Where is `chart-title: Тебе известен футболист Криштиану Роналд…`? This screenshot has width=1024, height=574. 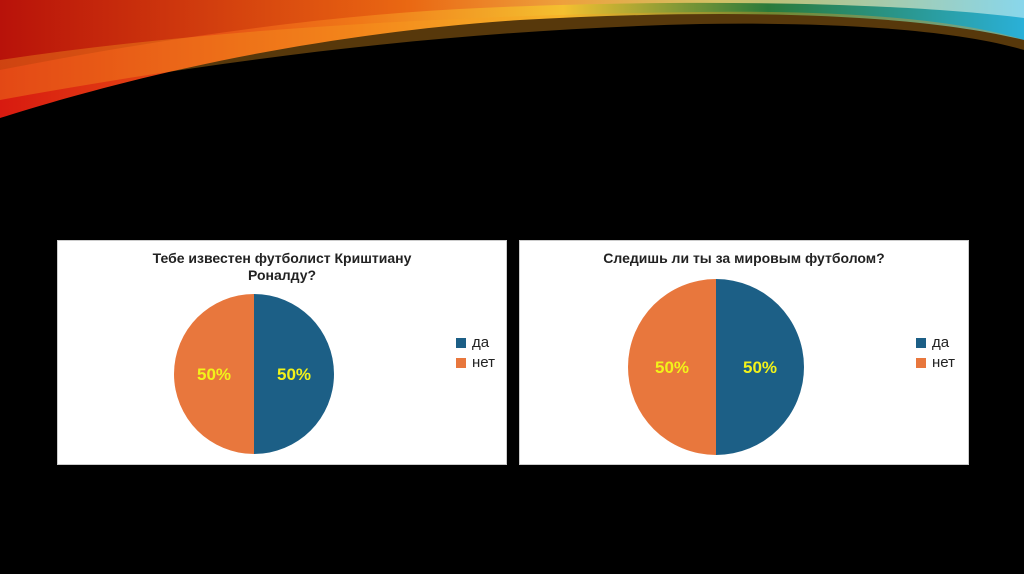
chart-title: Тебе известен футболист Криштиану Роналд… is located at coordinates (282, 266).